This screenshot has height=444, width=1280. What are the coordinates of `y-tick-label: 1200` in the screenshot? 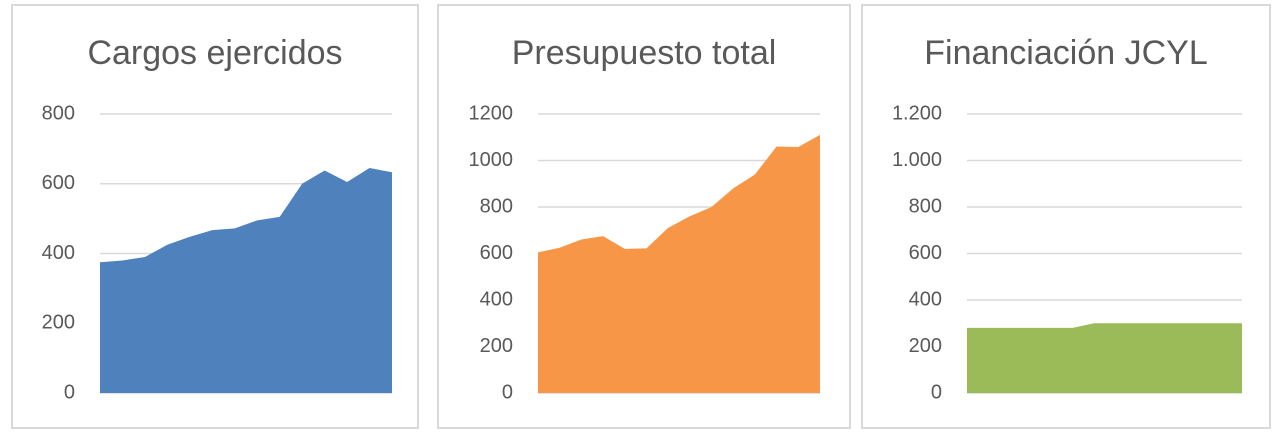 It's located at (491, 113).